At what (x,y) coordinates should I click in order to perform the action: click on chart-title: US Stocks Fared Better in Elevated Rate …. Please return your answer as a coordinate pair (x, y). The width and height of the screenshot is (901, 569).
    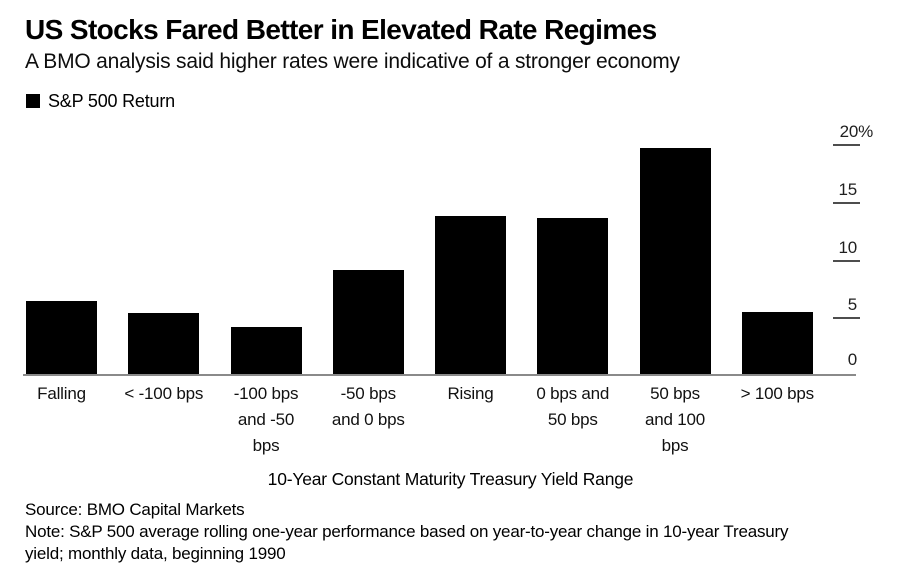
    Looking at the image, I should click on (341, 29).